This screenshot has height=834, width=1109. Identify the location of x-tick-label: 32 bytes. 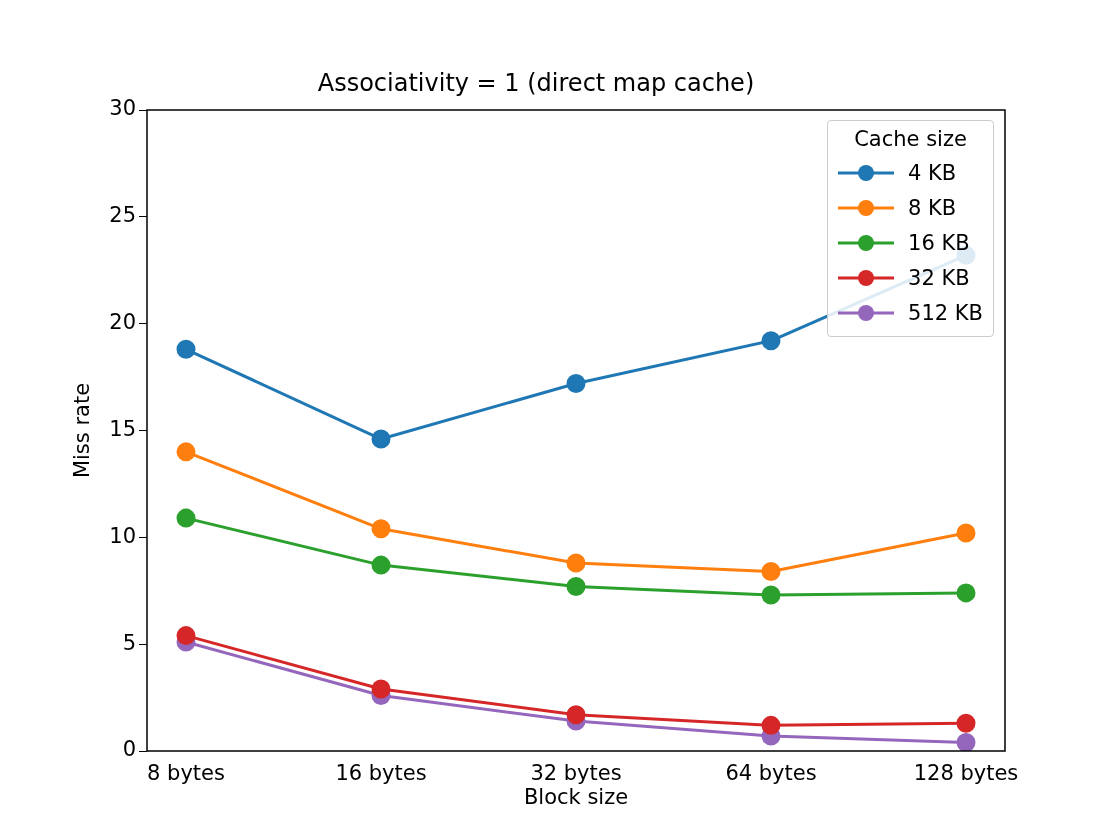
(576, 773).